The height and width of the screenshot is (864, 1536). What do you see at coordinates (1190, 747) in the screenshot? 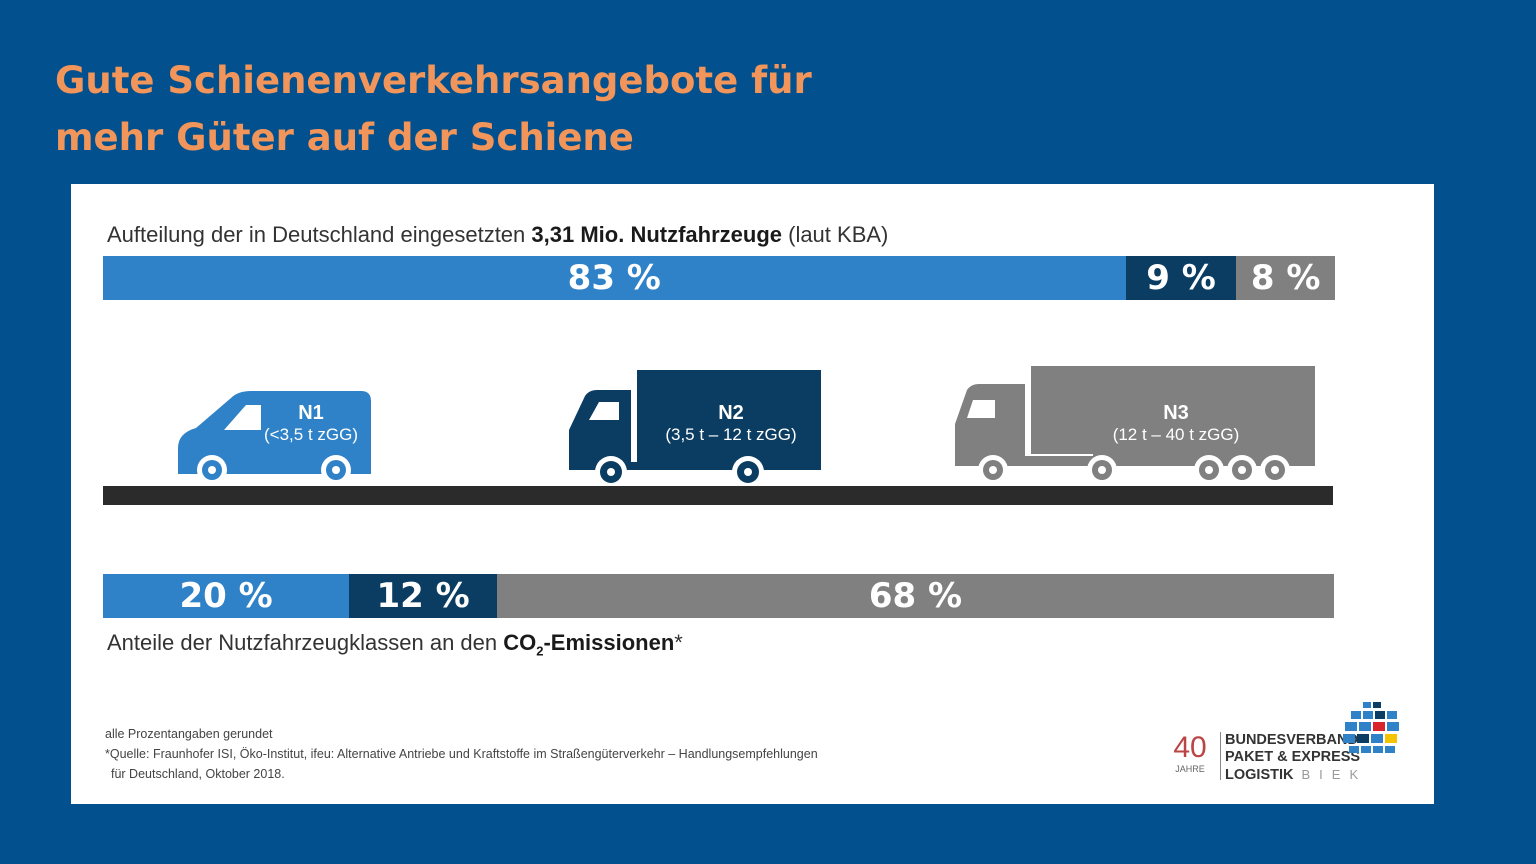
I see `anniversary-years: 40` at bounding box center [1190, 747].